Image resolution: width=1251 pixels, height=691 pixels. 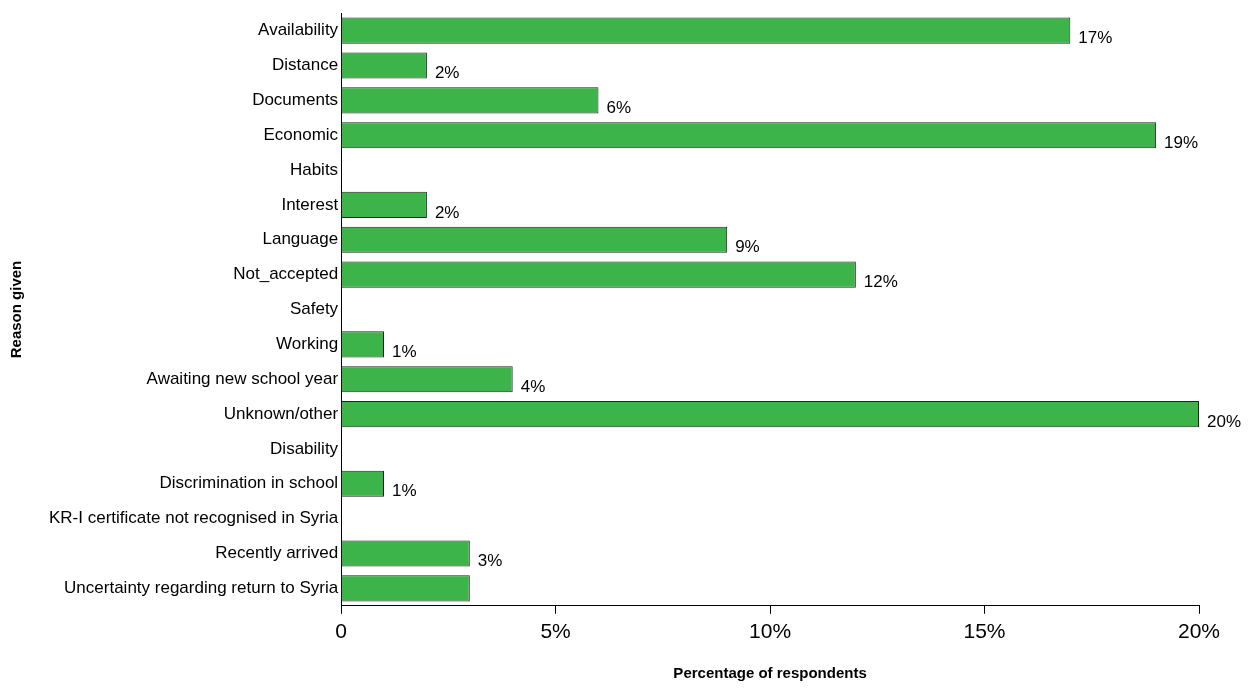 I want to click on y-tick-label: KR-I certificate not recognised in Syria, so click(x=194, y=518).